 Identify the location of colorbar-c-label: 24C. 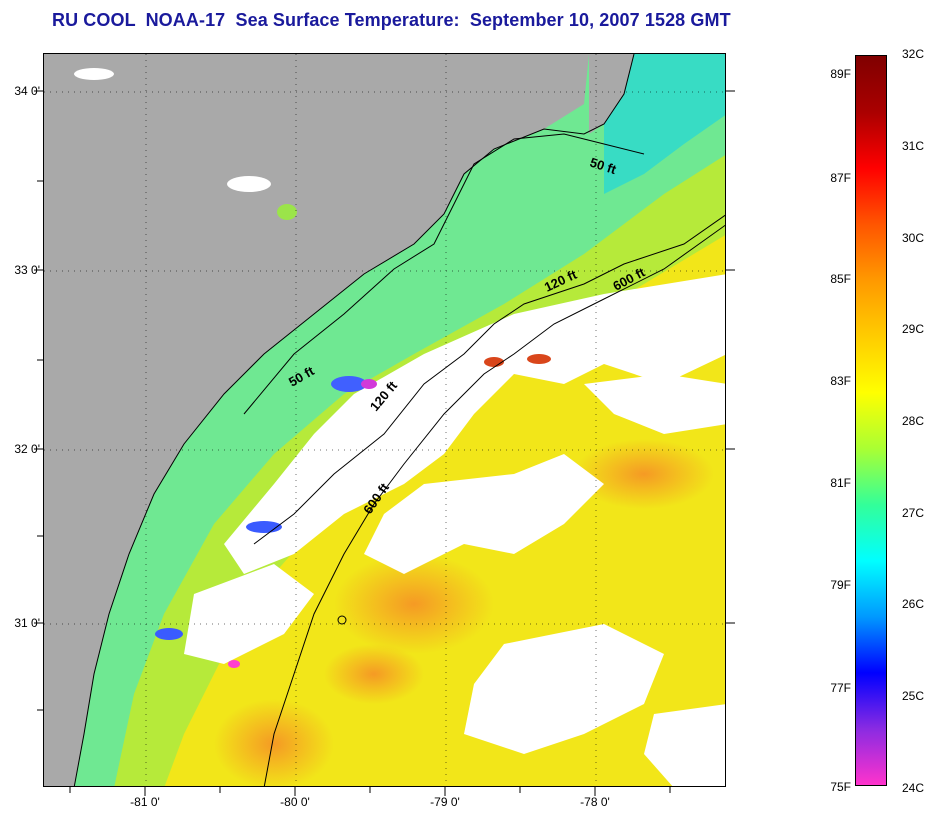
(913, 788).